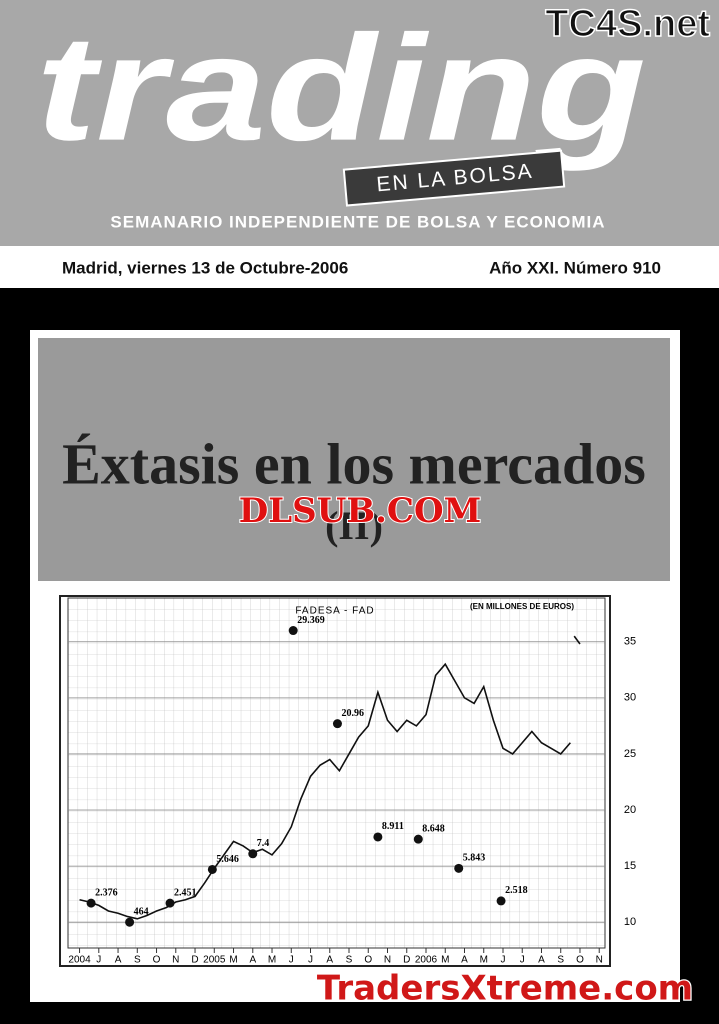 The image size is (719, 1024). Describe the element at coordinates (79, 960) in the screenshot. I see `x-tick-label: 2004` at that location.